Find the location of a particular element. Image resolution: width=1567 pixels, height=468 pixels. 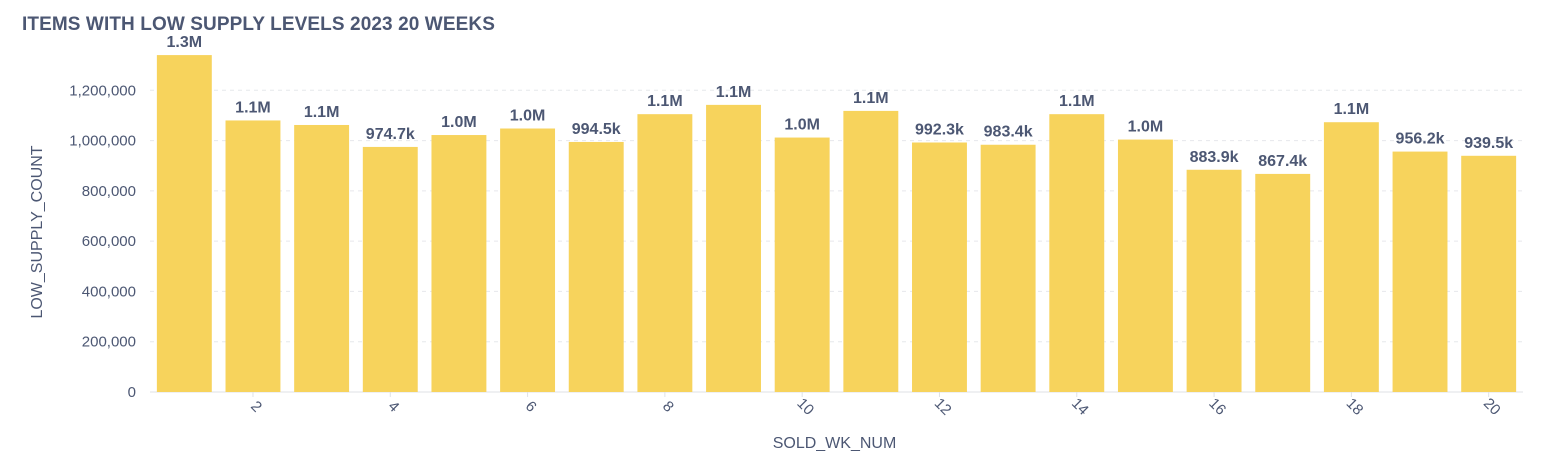

y-tick-label: 1,200,000 is located at coordinates (102, 90).